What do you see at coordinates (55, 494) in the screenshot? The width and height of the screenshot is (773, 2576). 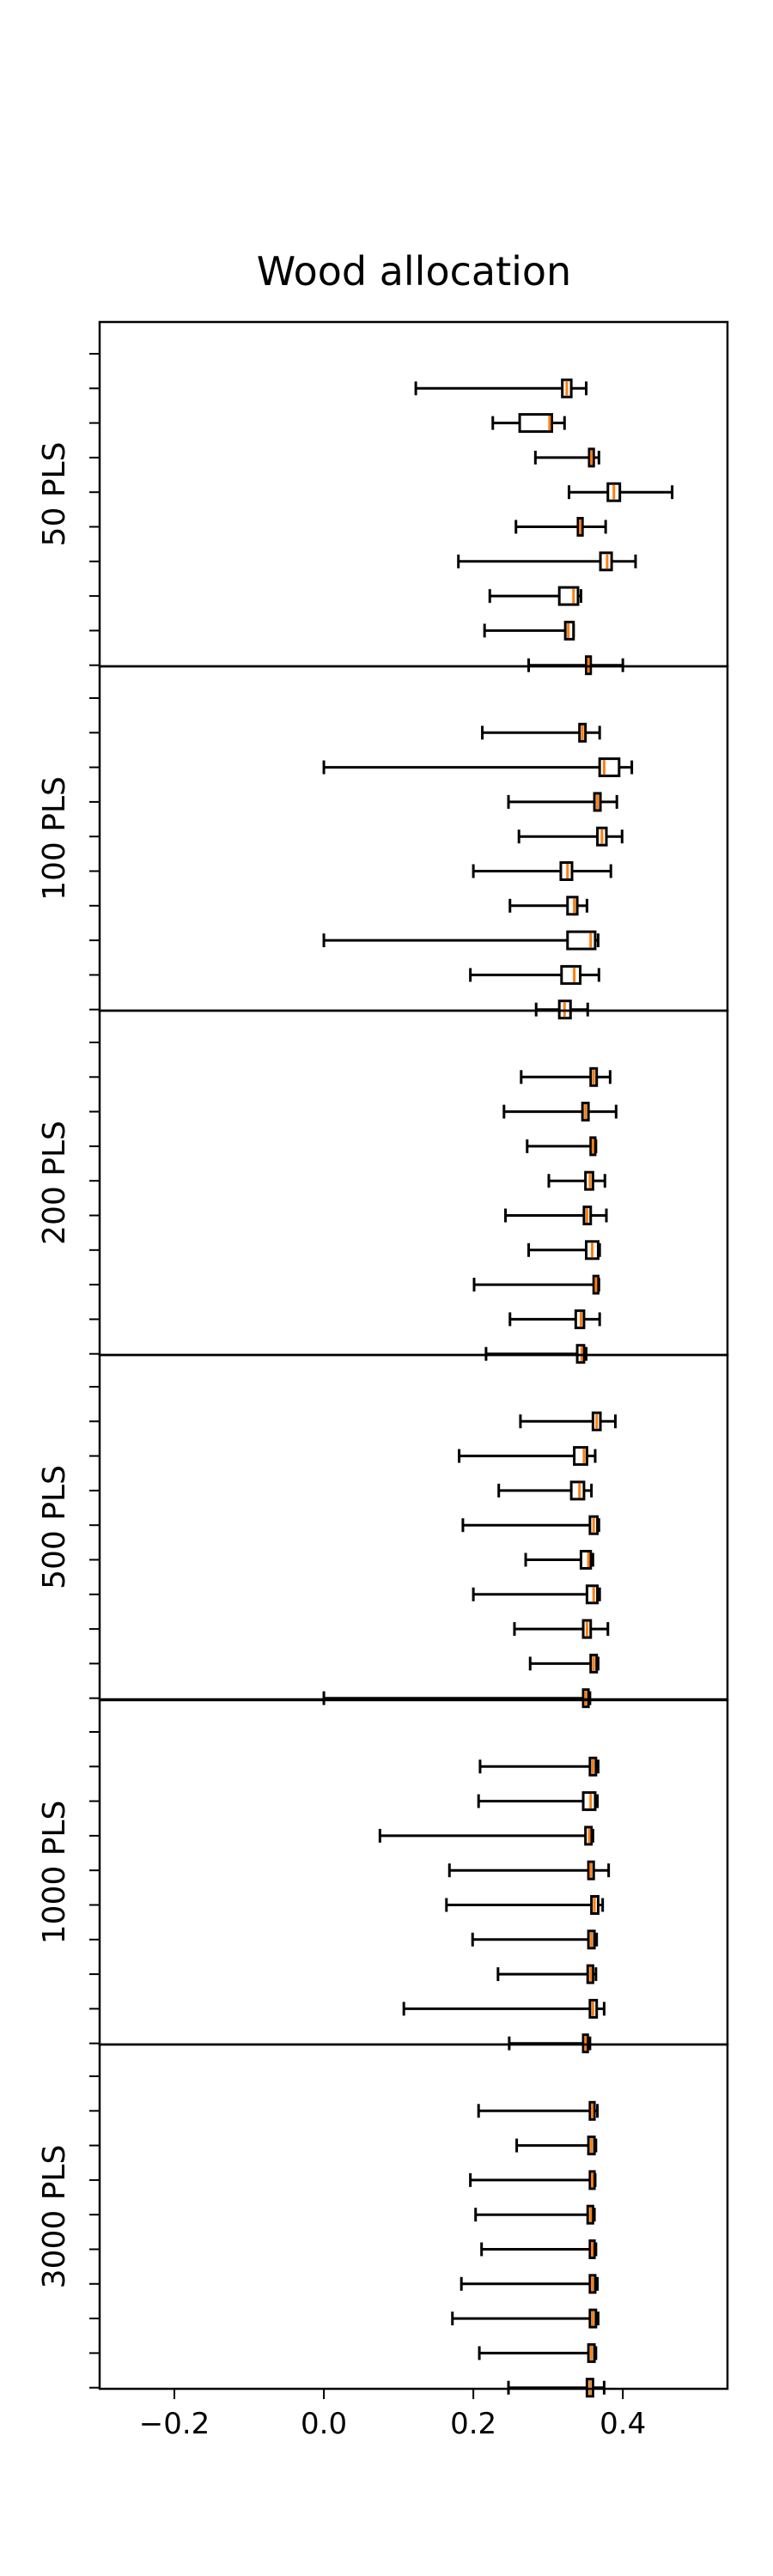 I see `panel-label: 50 PLS` at bounding box center [55, 494].